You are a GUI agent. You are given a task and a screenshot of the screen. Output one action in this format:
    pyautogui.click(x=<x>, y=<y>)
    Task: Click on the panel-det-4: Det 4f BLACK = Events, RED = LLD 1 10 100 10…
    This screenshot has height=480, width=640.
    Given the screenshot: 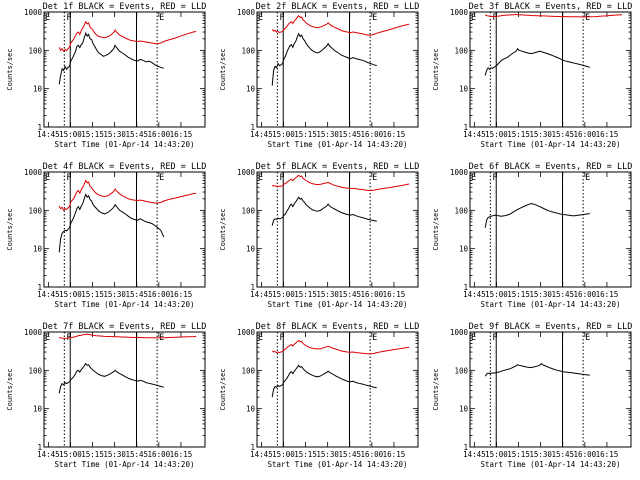 What is the action you would take?
    pyautogui.click(x=106, y=235)
    